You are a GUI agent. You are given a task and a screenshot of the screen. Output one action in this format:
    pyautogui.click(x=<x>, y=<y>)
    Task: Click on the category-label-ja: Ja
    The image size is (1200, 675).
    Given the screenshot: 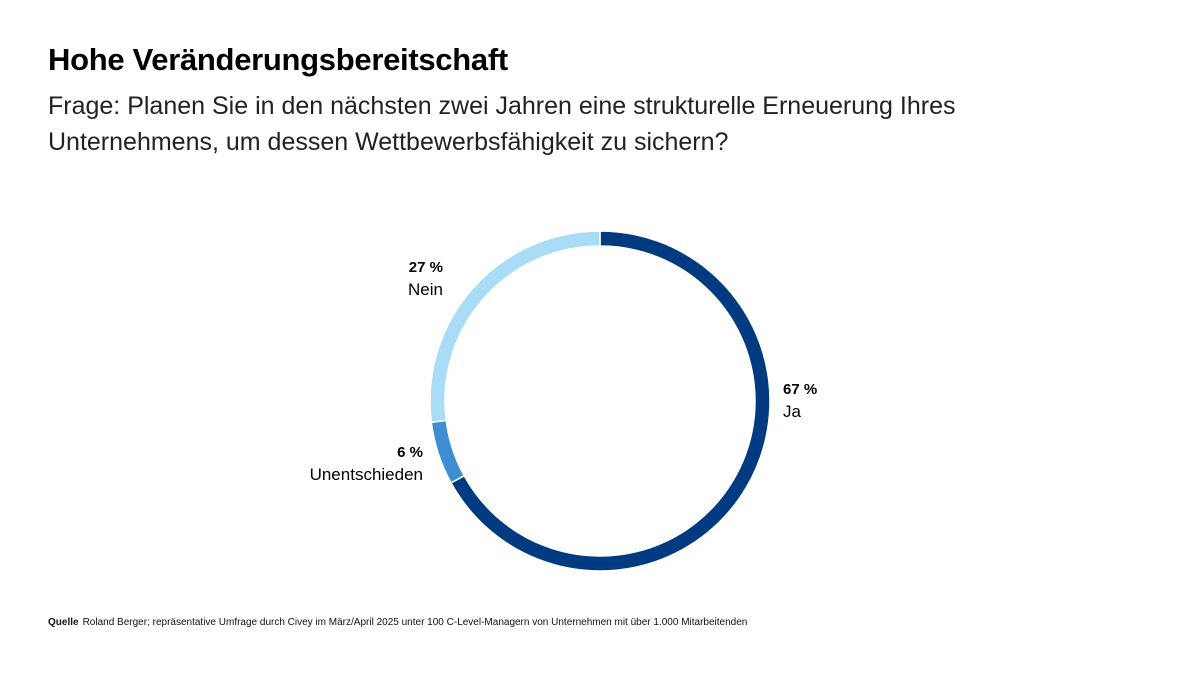 What is the action you would take?
    pyautogui.click(x=792, y=411)
    